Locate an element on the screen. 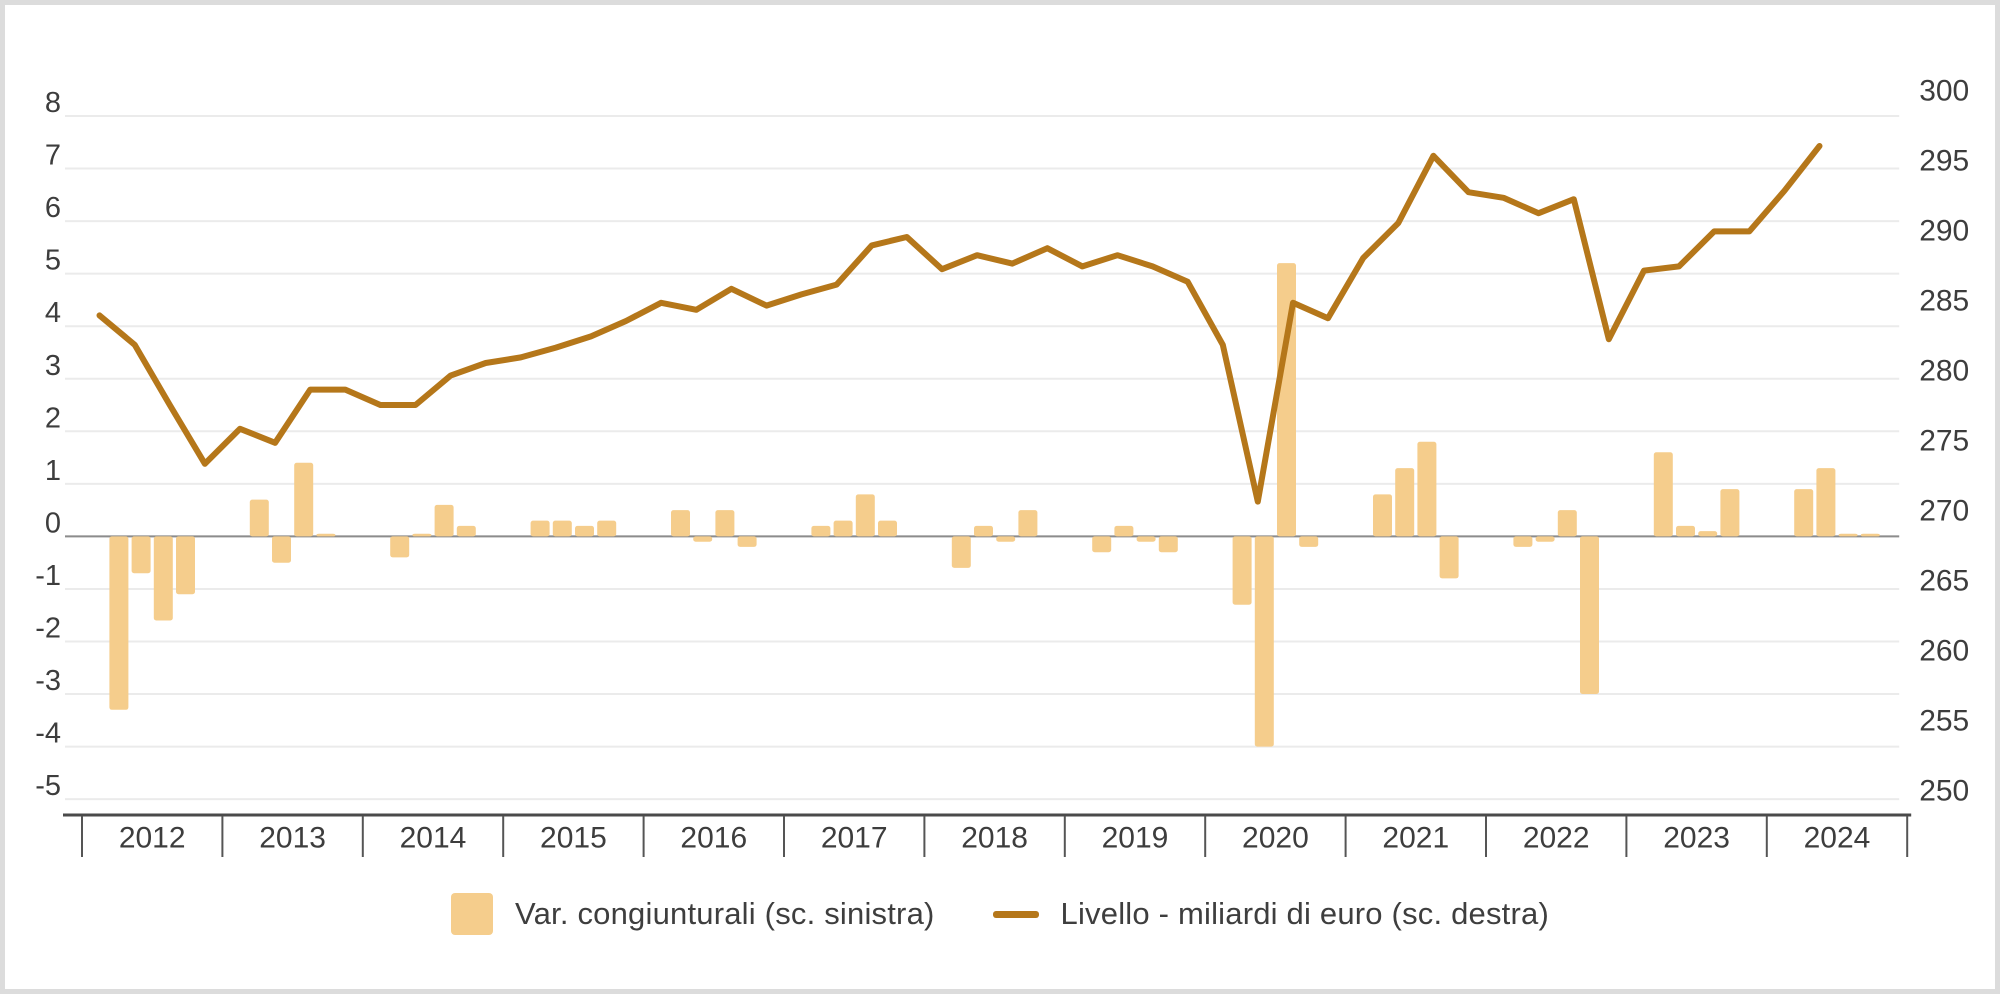 The height and width of the screenshot is (994, 2000). line-series-label: Livello - miliardi di euro (sc. destra) is located at coordinates (1304, 913).